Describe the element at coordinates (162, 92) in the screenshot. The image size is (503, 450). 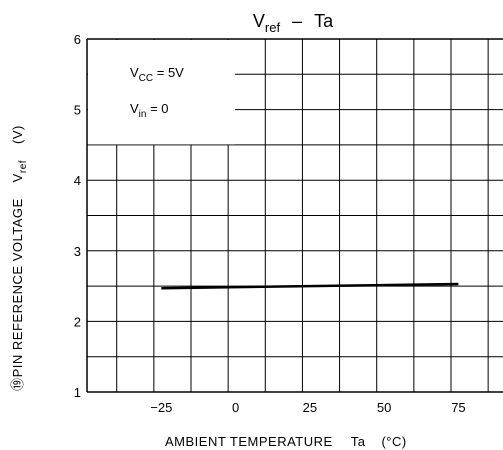
I see `conditions-box` at that location.